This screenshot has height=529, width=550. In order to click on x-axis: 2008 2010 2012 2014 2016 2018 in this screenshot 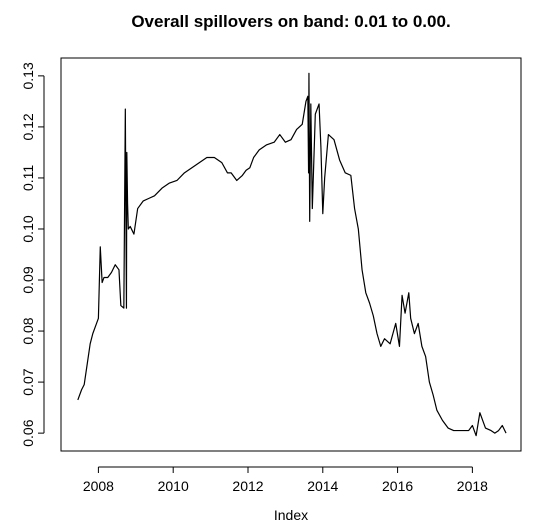, I will do `click(285, 480)`.